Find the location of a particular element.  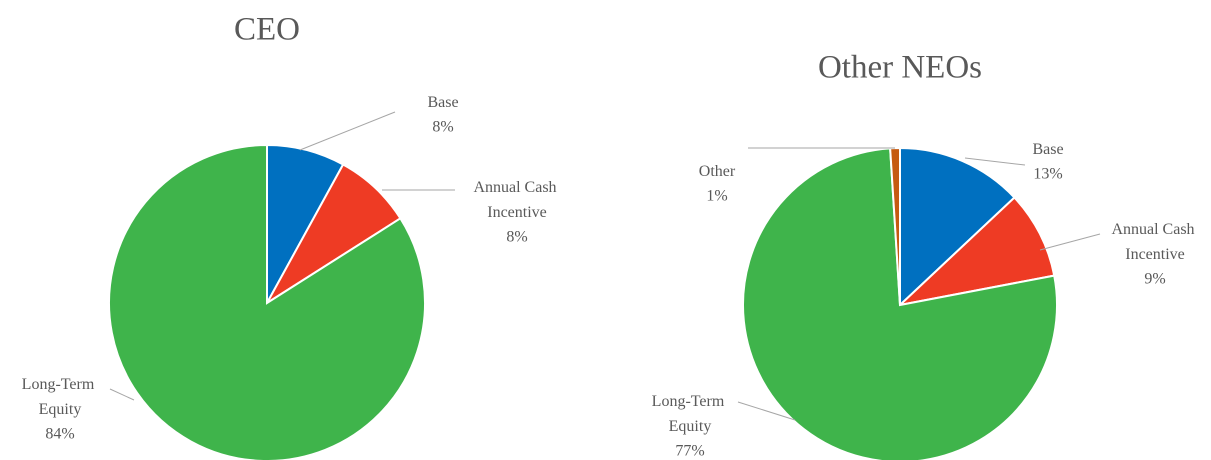

value-label: 77% is located at coordinates (689, 451).